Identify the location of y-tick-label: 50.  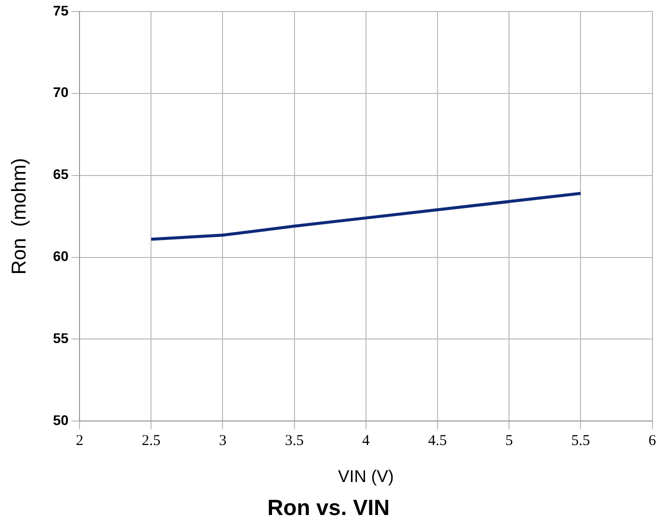
(60, 420).